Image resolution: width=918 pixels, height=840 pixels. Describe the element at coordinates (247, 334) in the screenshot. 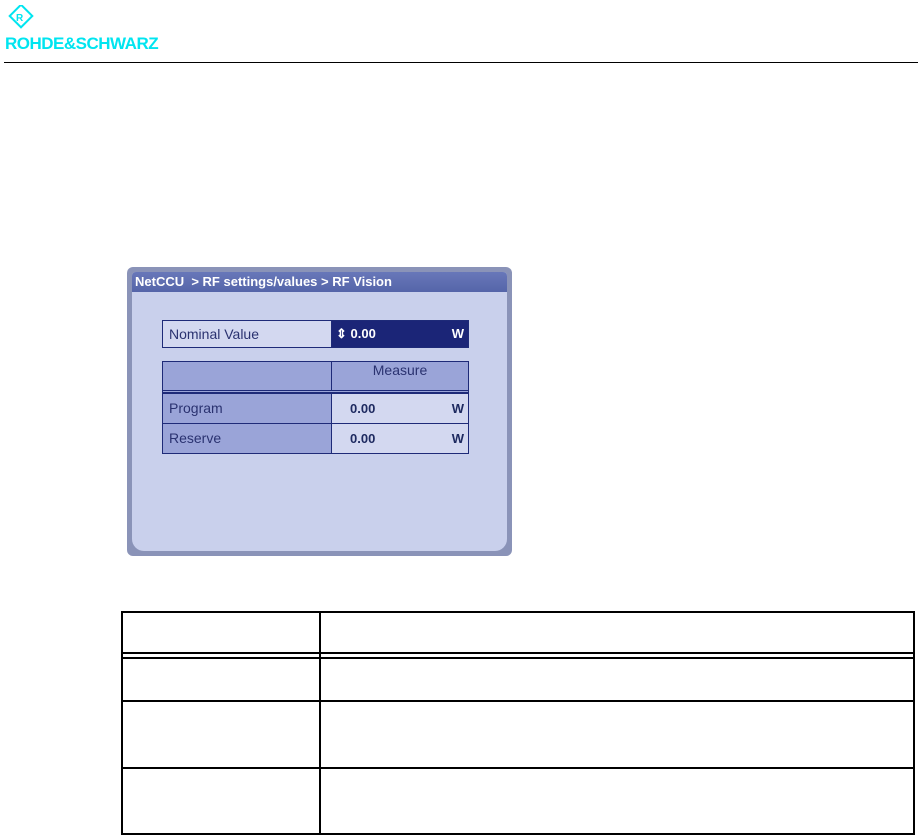

I see `nominal-value-label: Nominal Value` at that location.